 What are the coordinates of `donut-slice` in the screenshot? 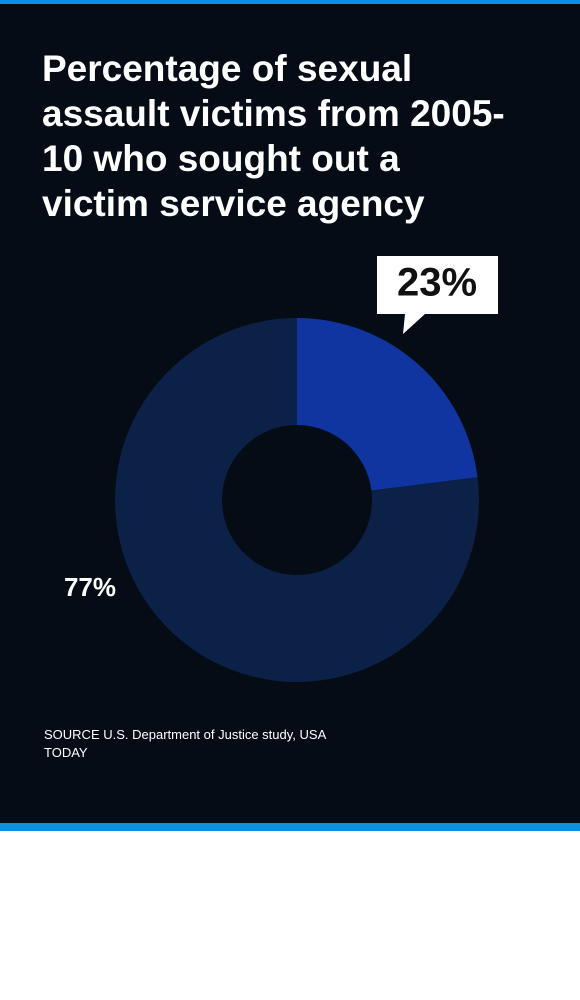 It's located at (387, 404).